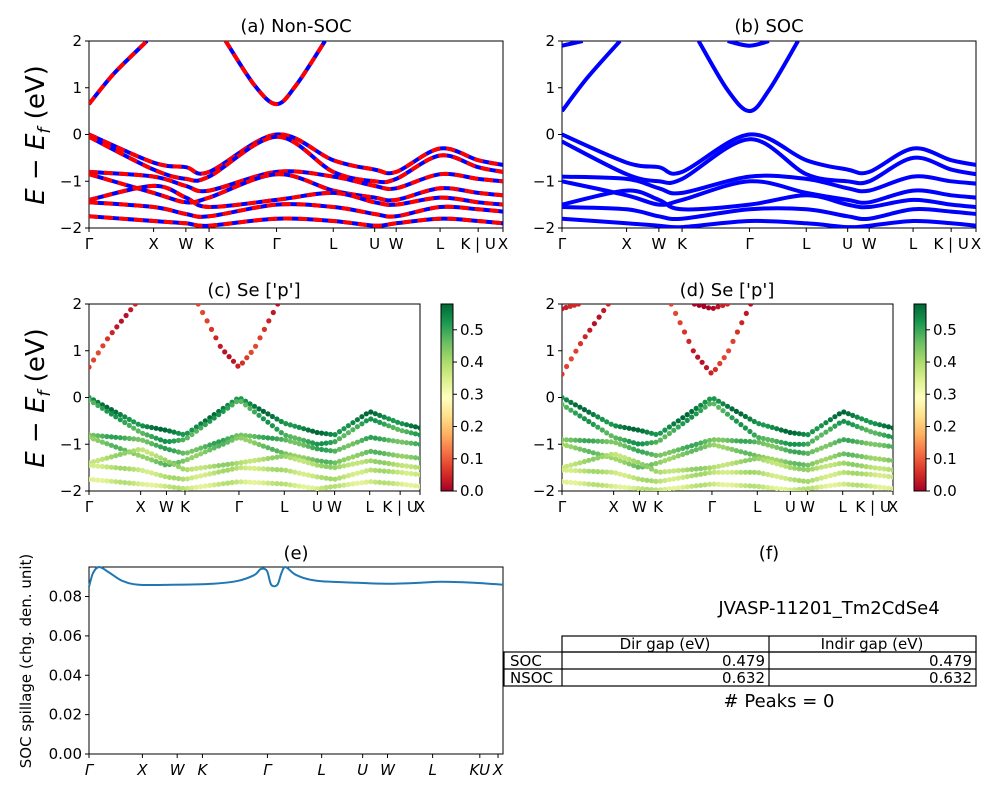  What do you see at coordinates (950, 661) in the screenshot?
I see `soc-indir-gap-value: 0.479` at bounding box center [950, 661].